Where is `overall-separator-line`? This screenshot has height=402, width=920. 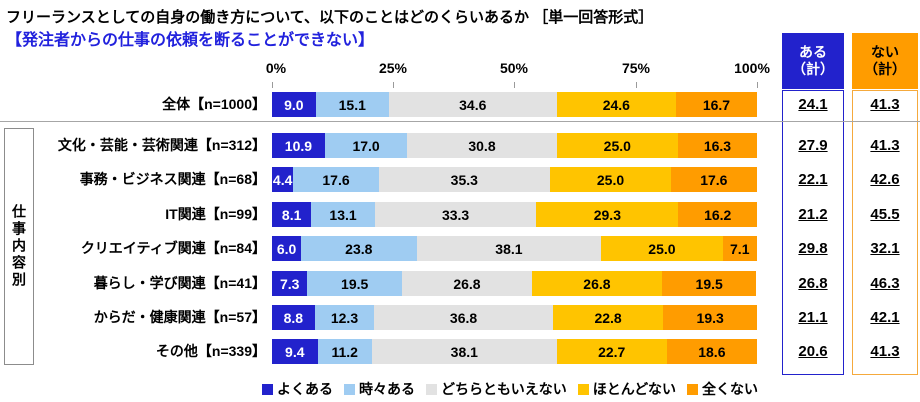
overall-separator-line is located at coordinates (460, 121).